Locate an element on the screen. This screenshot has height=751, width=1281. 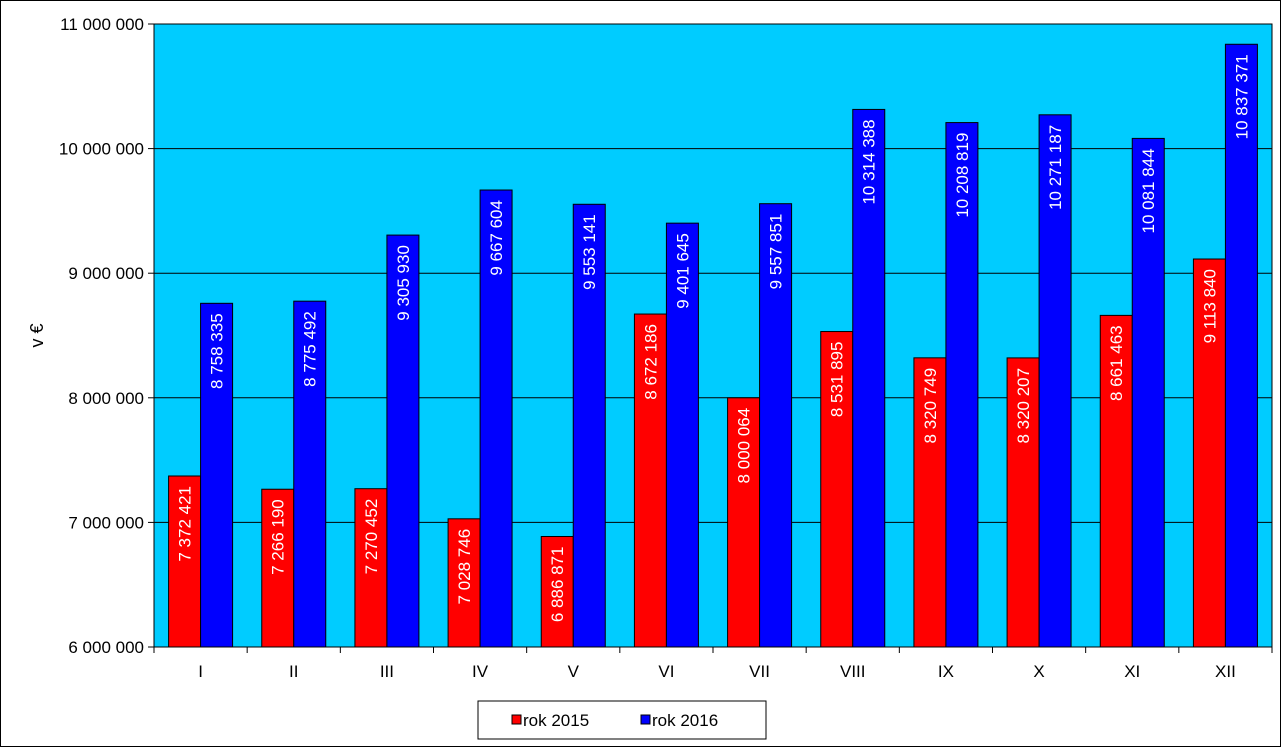
bar-value-label: 10 208 819 is located at coordinates (962, 175).